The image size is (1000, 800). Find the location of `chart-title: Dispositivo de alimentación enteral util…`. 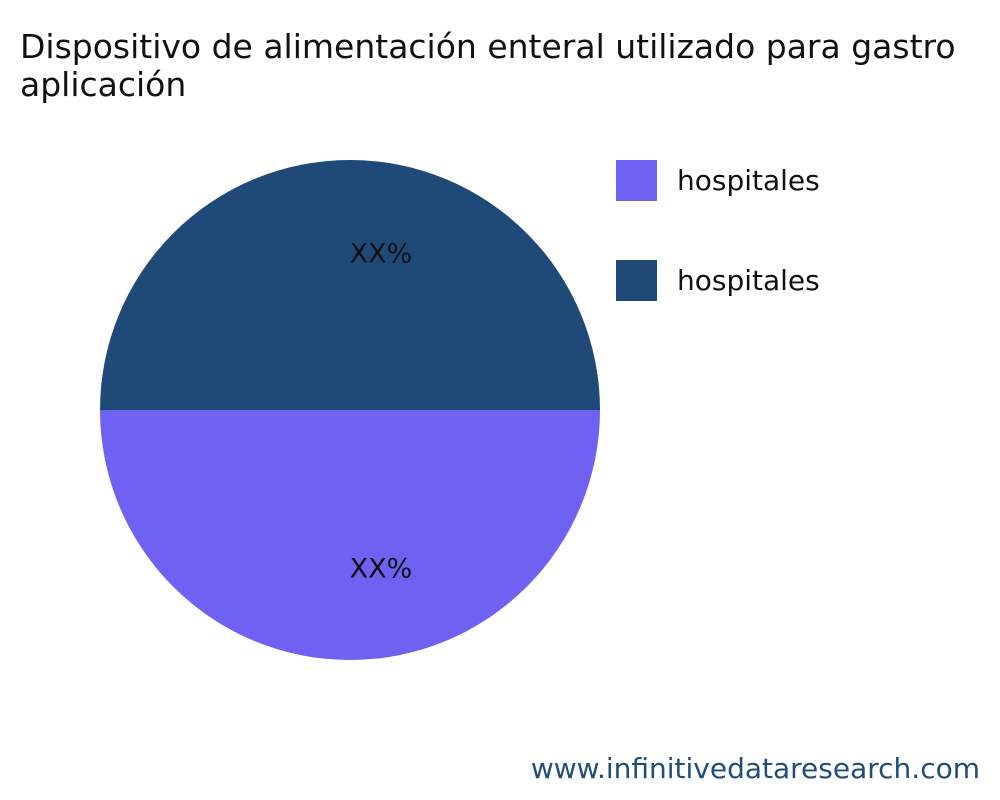

chart-title: Dispositivo de alimentación enteral util… is located at coordinates (510, 66).